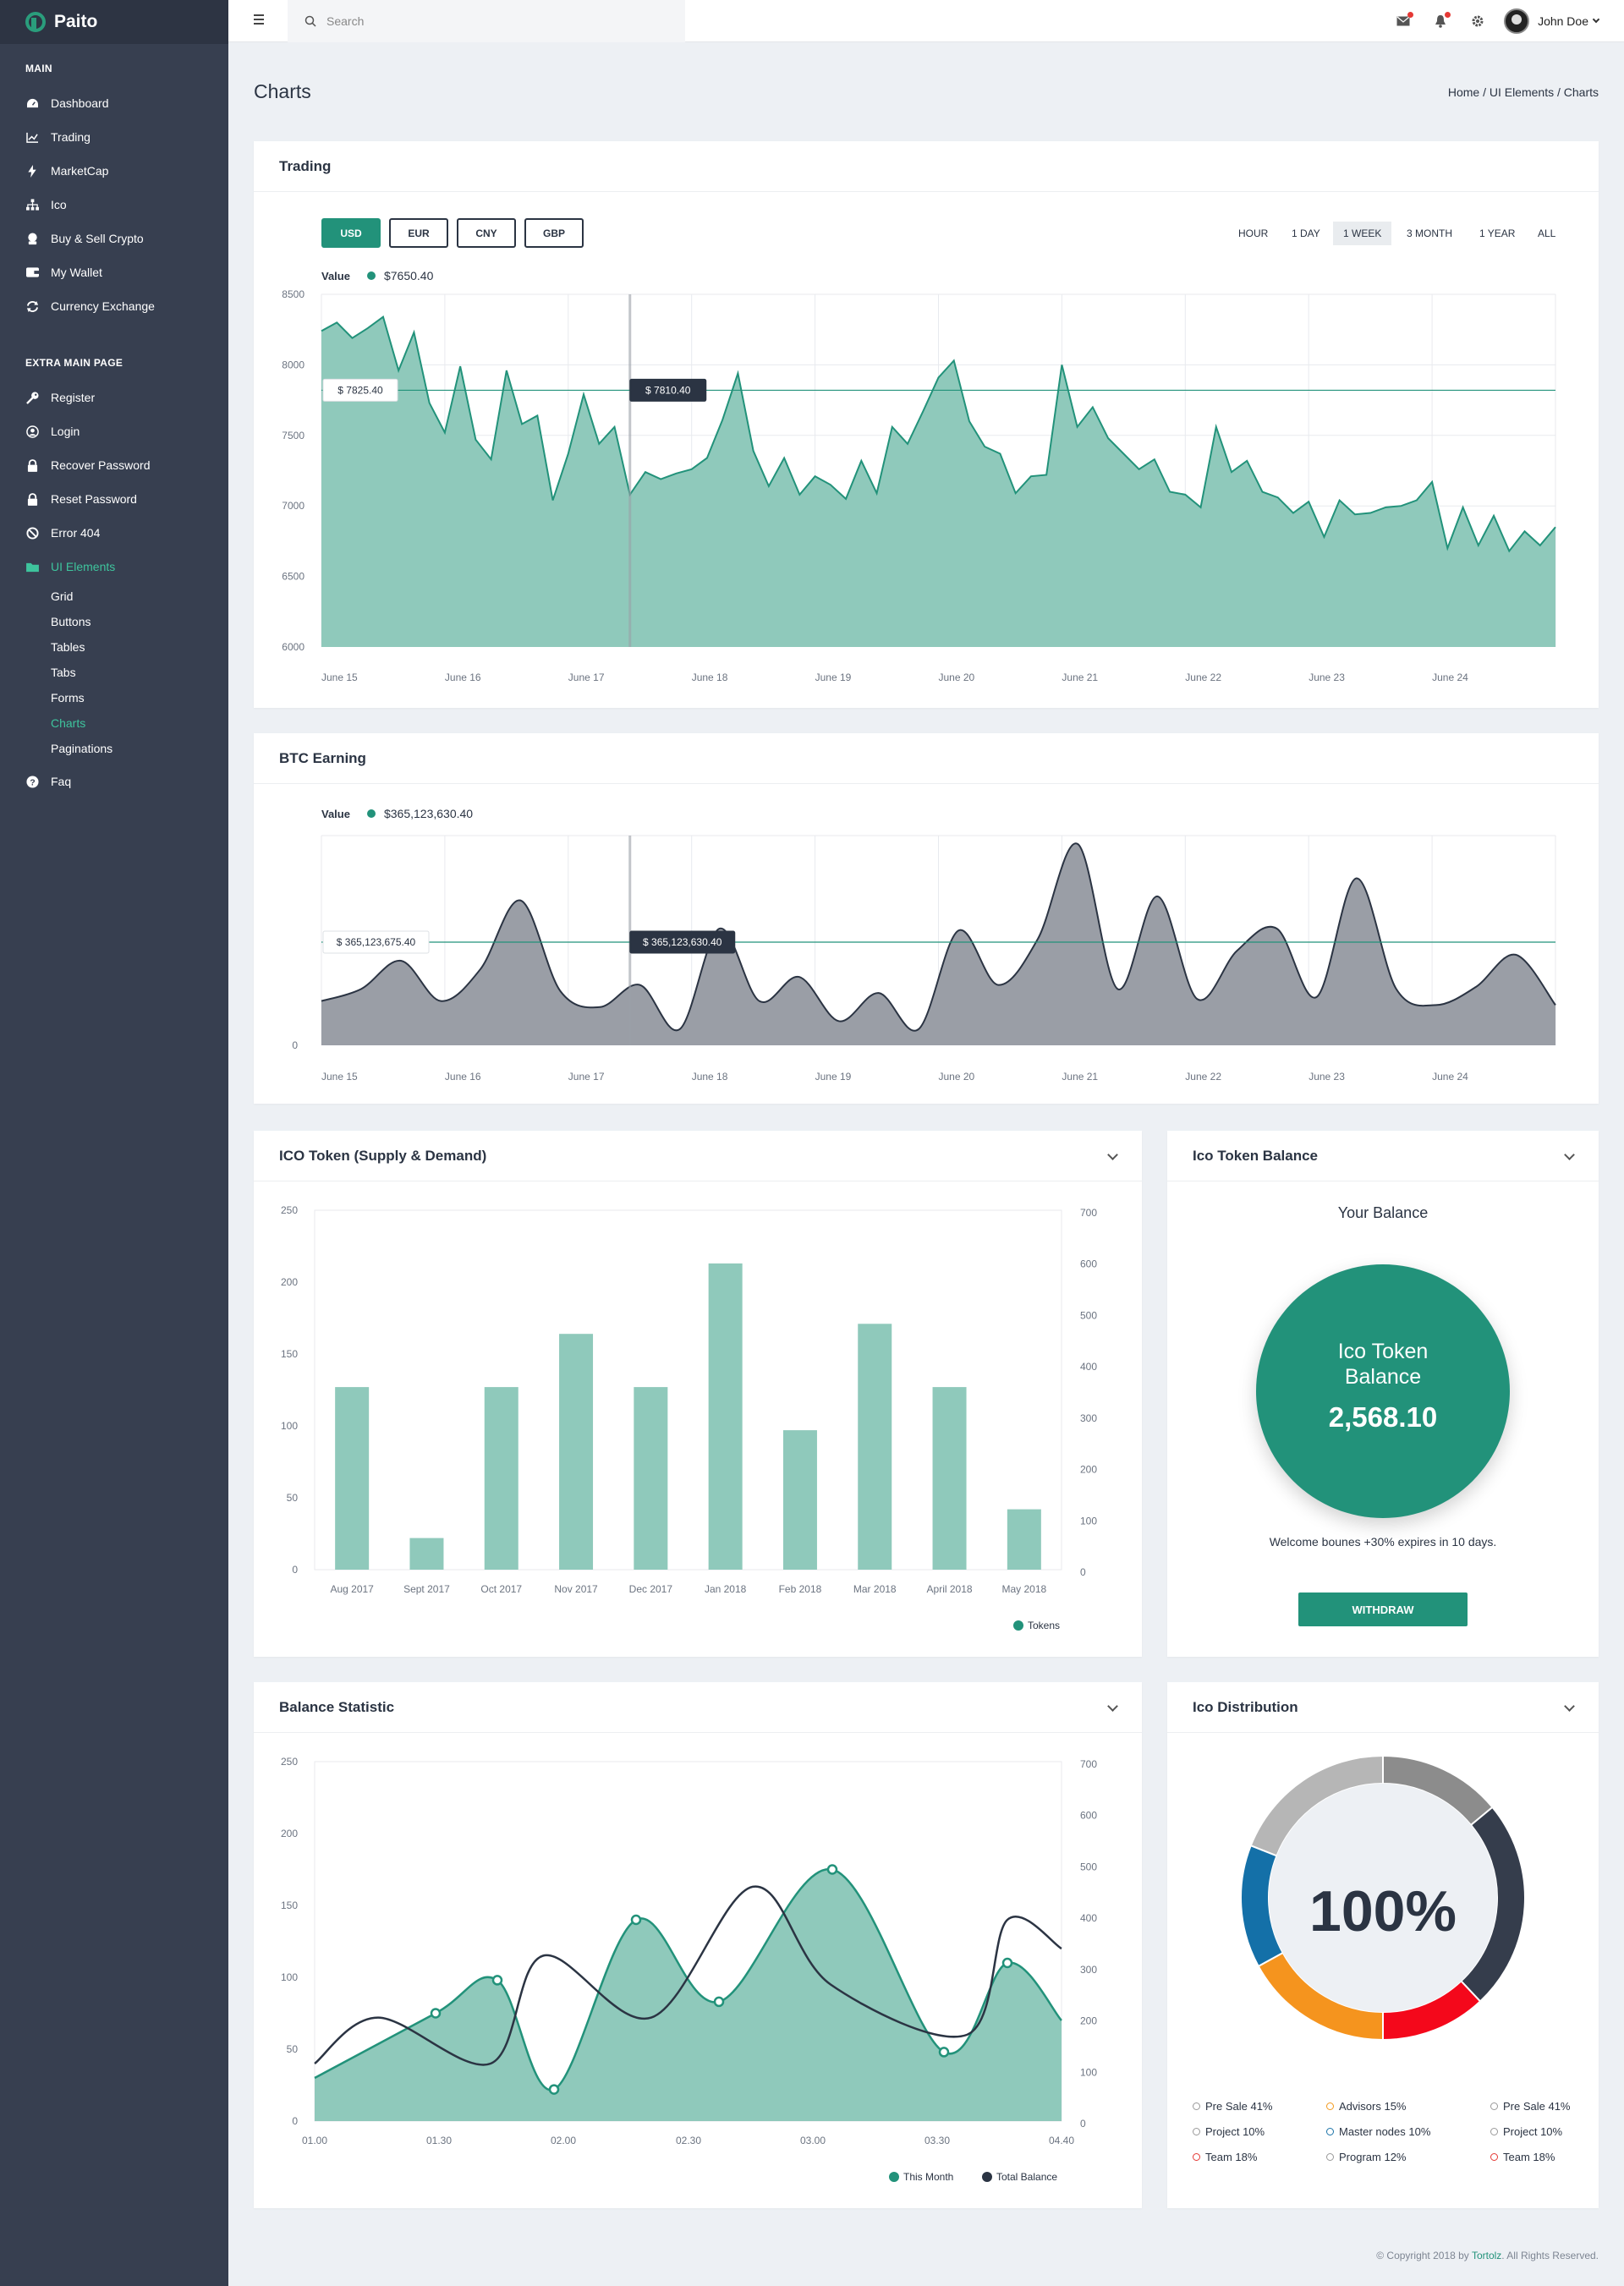 The height and width of the screenshot is (2286, 1624). What do you see at coordinates (114, 103) in the screenshot?
I see `sidebar-item-dashboard: Dashboard` at bounding box center [114, 103].